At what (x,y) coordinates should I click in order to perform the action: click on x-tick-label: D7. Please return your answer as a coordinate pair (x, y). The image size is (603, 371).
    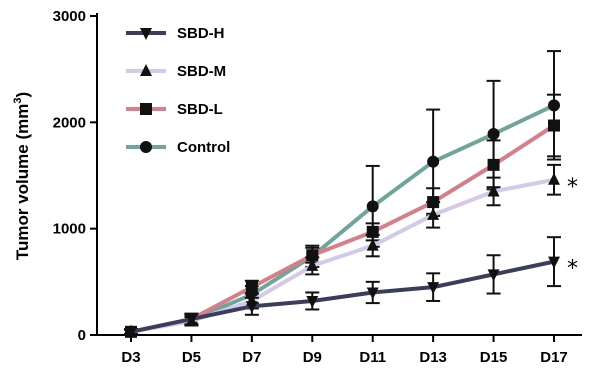
    Looking at the image, I should click on (251, 357).